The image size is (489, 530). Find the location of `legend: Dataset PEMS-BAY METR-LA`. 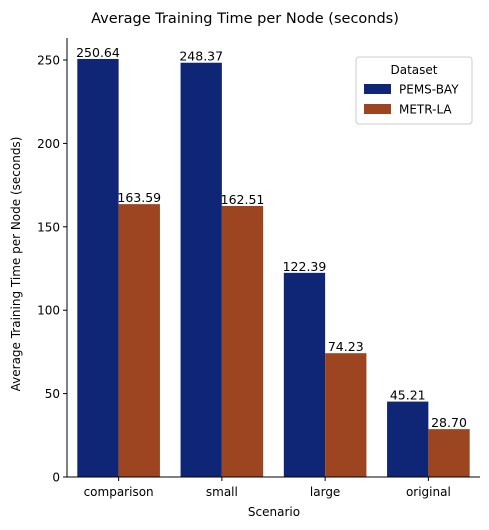

legend: Dataset PEMS-BAY METR-LA is located at coordinates (414, 90).